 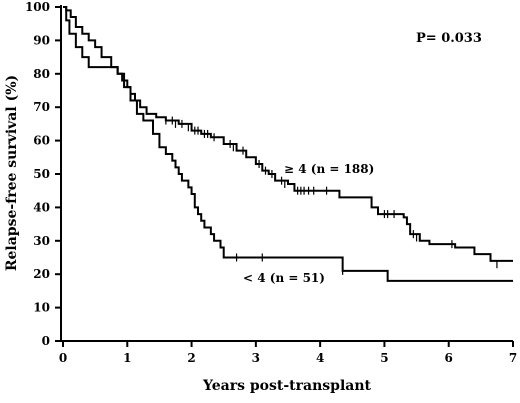 I want to click on x-tick-label: 4, so click(x=320, y=358).